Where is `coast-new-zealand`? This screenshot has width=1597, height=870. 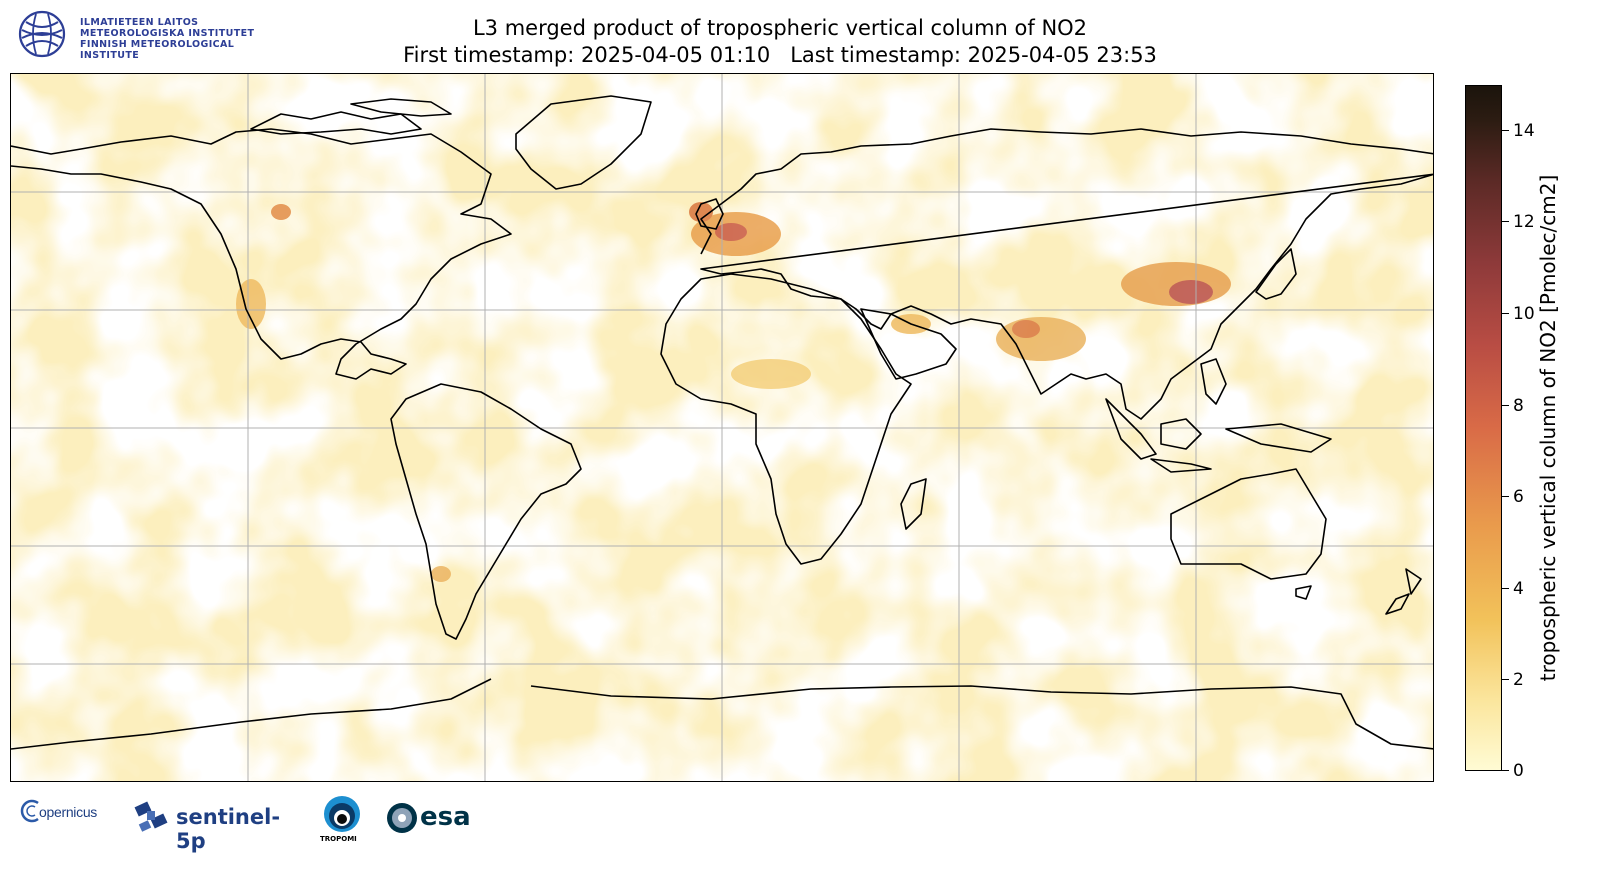 coast-new-zealand is located at coordinates (1403, 591).